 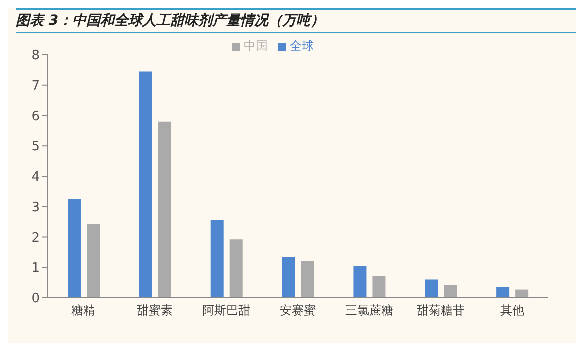 What do you see at coordinates (36, 56) in the screenshot?
I see `y-tick-label: 8` at bounding box center [36, 56].